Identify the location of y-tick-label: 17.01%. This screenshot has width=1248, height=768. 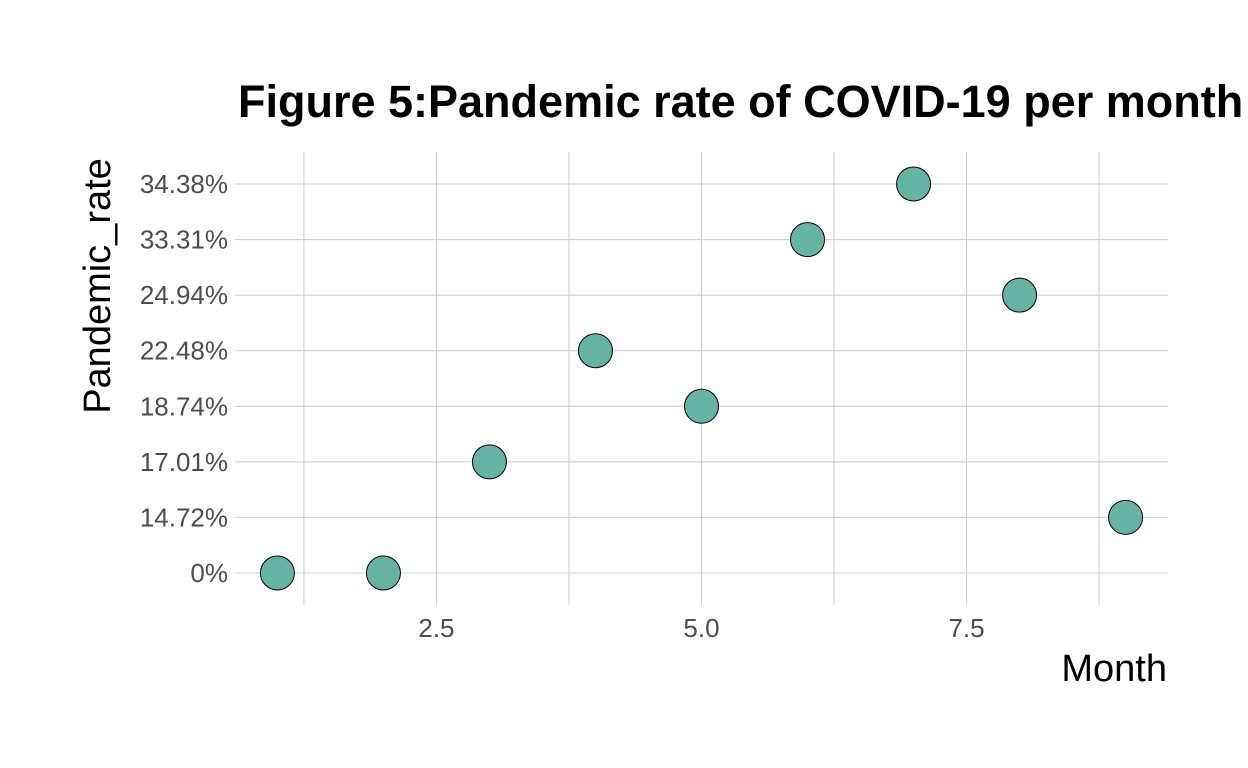
(184, 462).